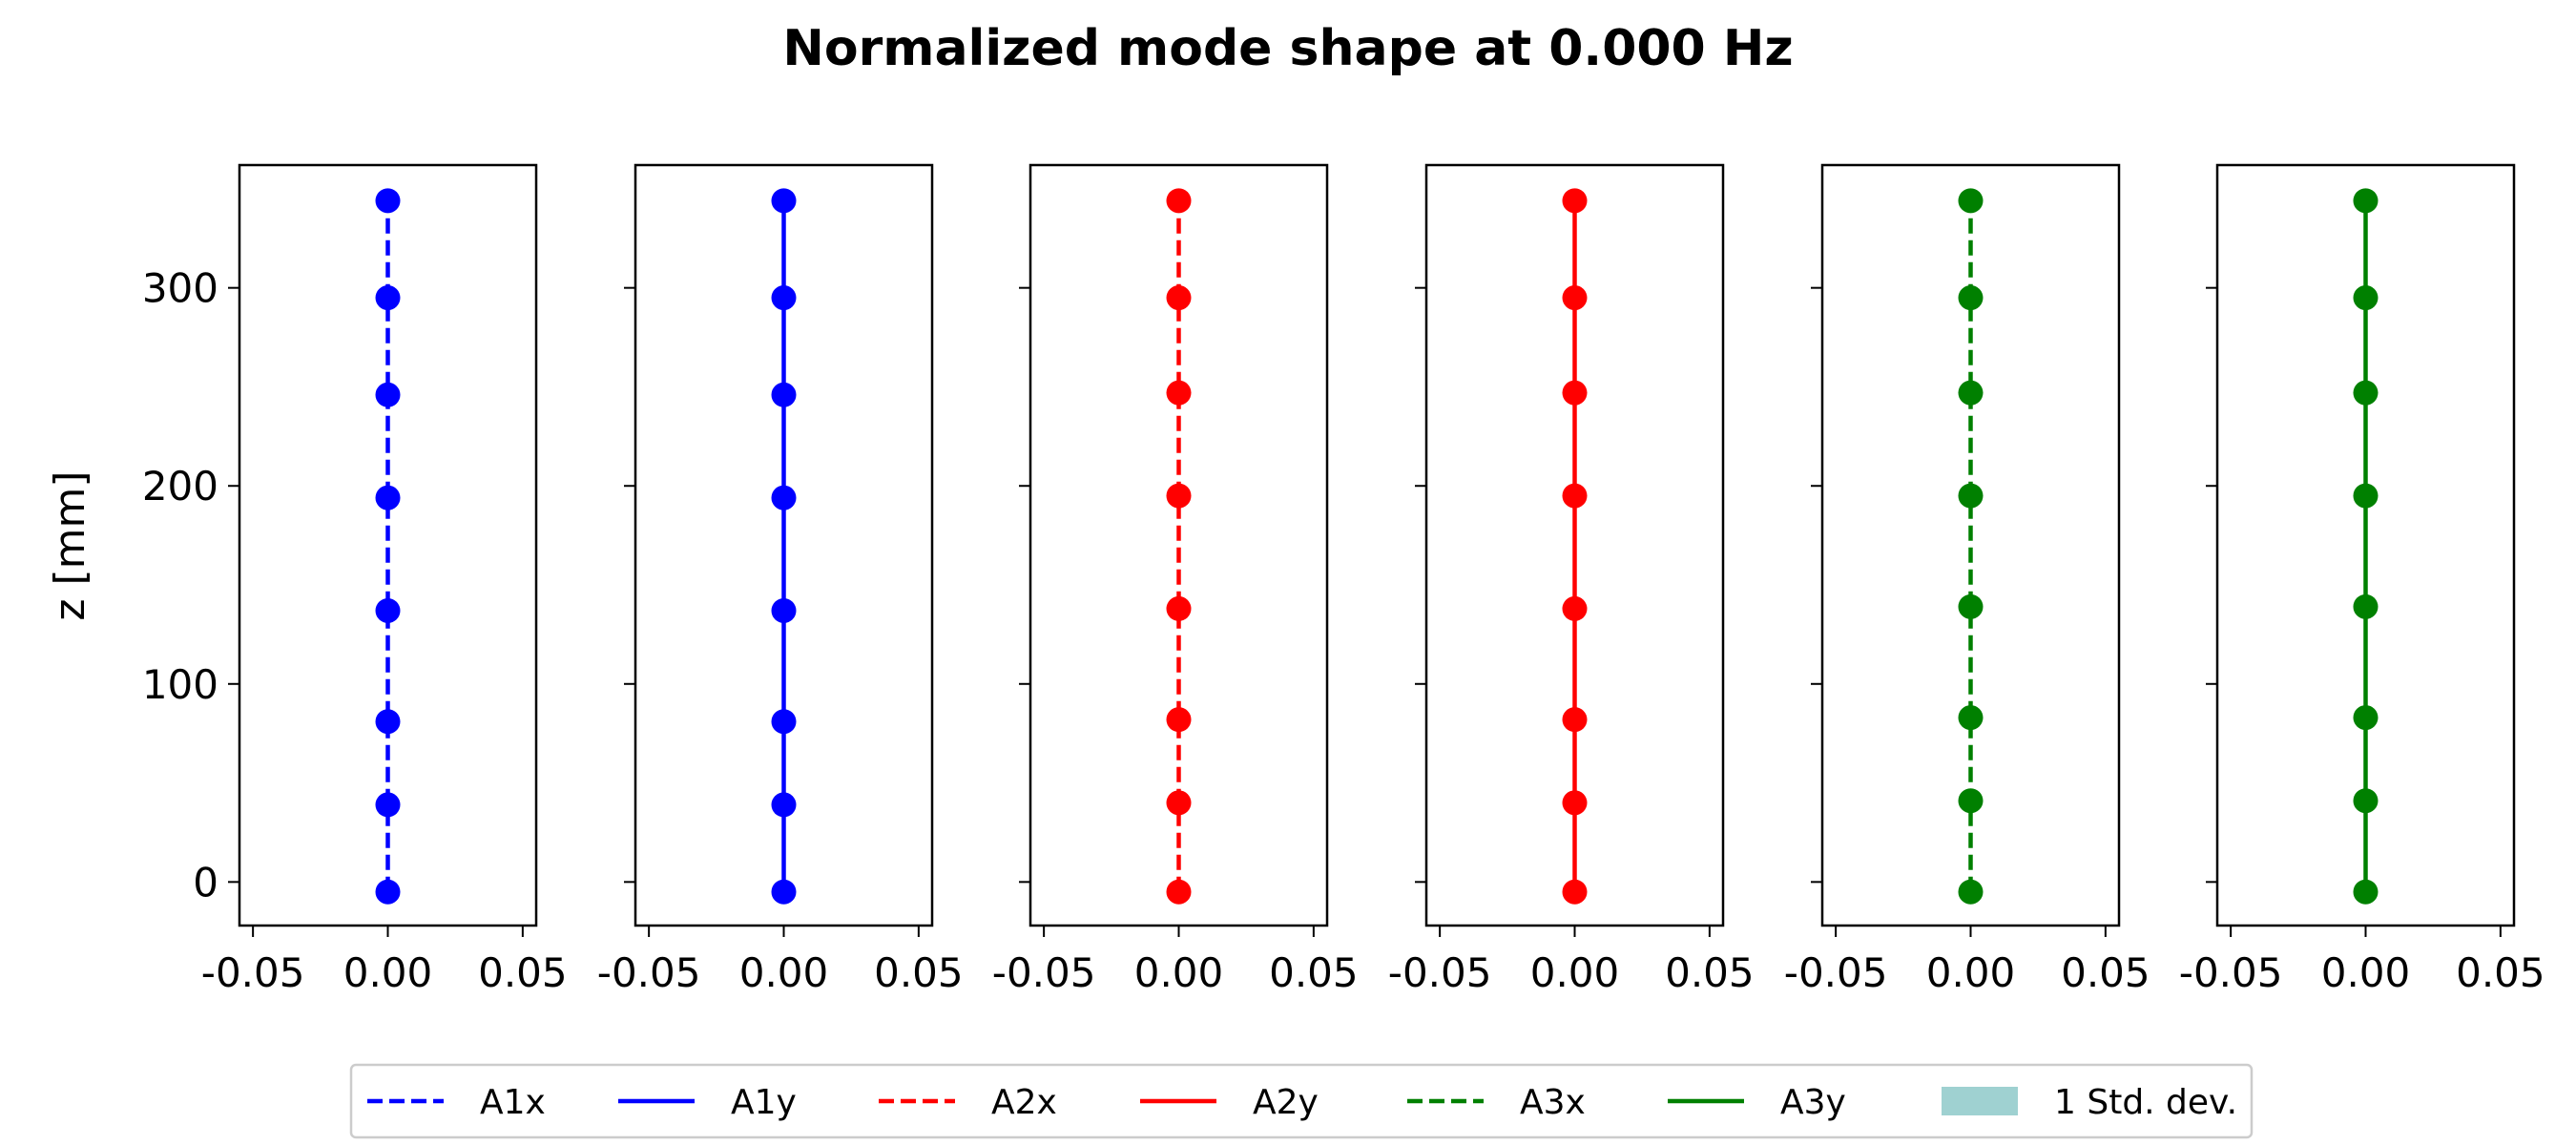 This screenshot has width=2576, height=1145. What do you see at coordinates (1553, 1103) in the screenshot?
I see `legend-label: A3x` at bounding box center [1553, 1103].